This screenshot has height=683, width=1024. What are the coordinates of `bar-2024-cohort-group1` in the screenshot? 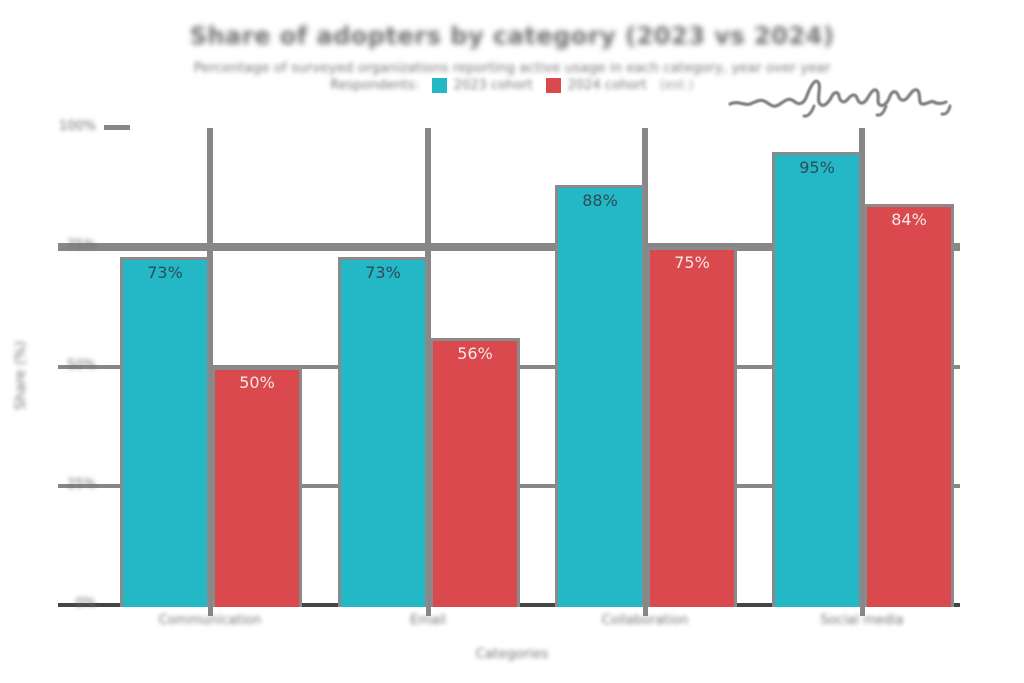 It's located at (257, 486).